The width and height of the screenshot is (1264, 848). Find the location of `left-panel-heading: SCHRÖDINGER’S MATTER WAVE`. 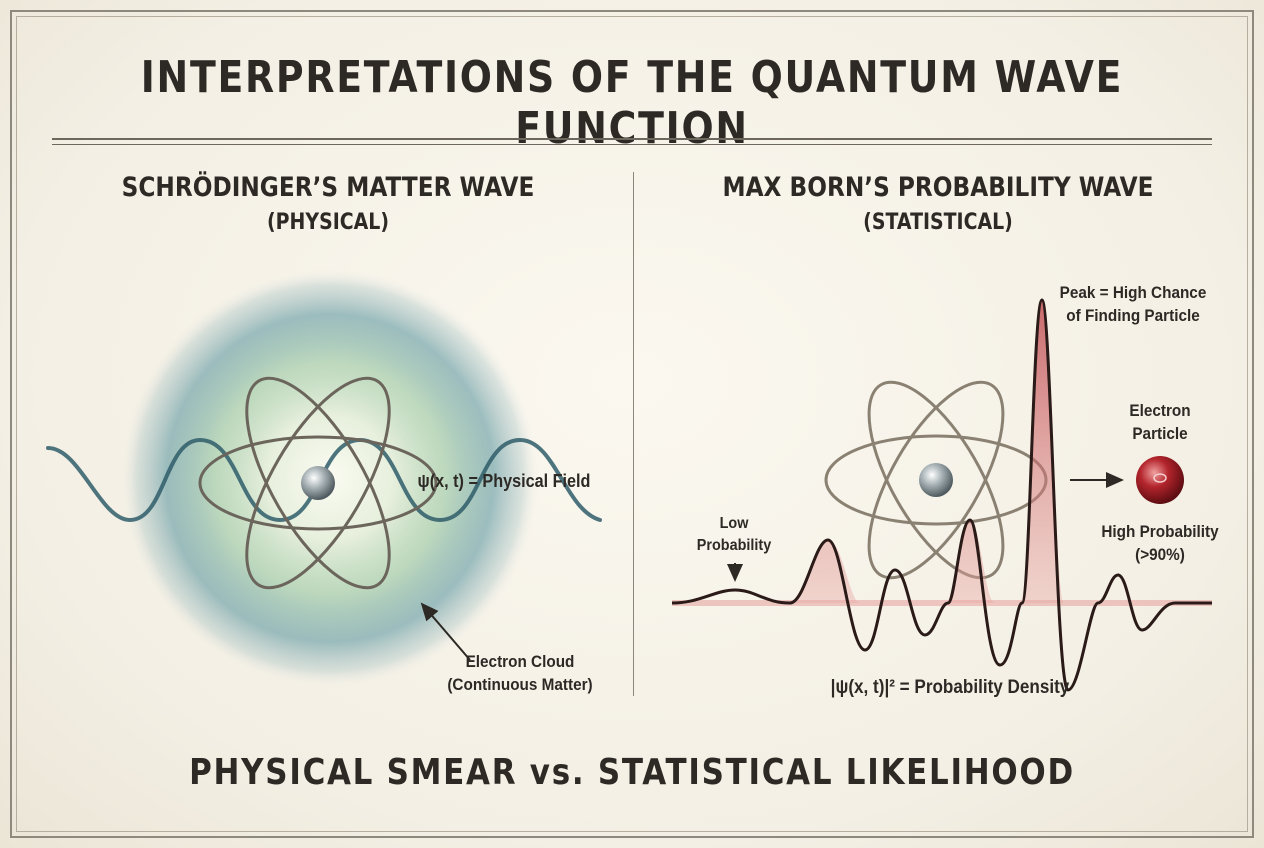

left-panel-heading: SCHRÖDINGER’S MATTER WAVE is located at coordinates (328, 187).